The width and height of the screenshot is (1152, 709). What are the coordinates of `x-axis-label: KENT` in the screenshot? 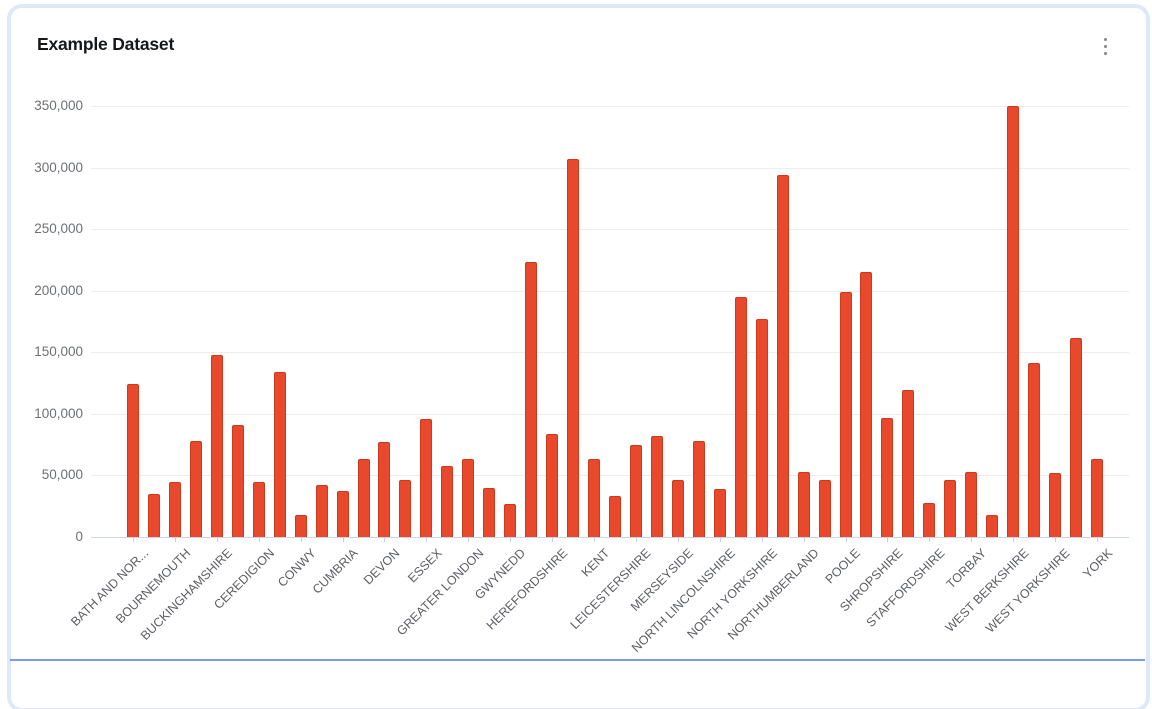 It's located at (595, 563).